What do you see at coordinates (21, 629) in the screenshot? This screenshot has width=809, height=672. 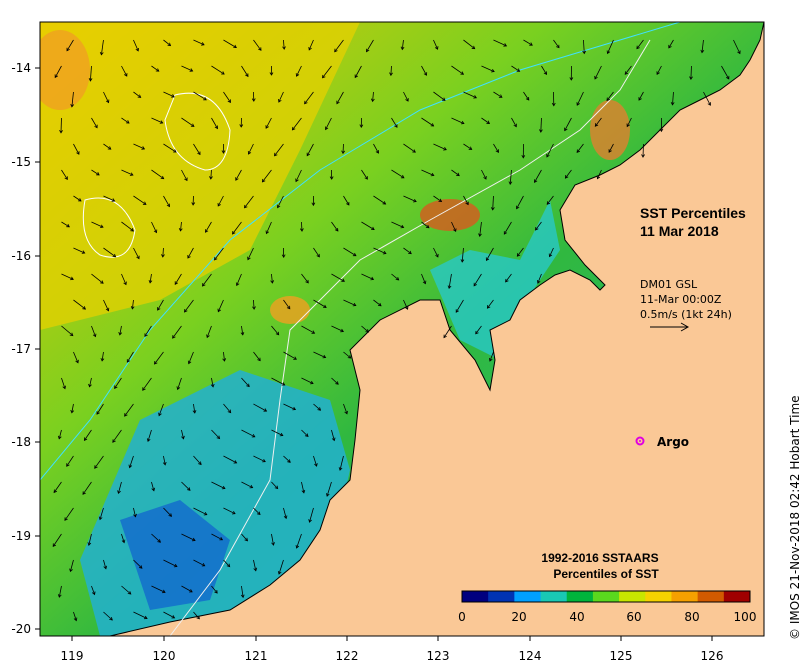 I see `lat-tick-20: -20` at bounding box center [21, 629].